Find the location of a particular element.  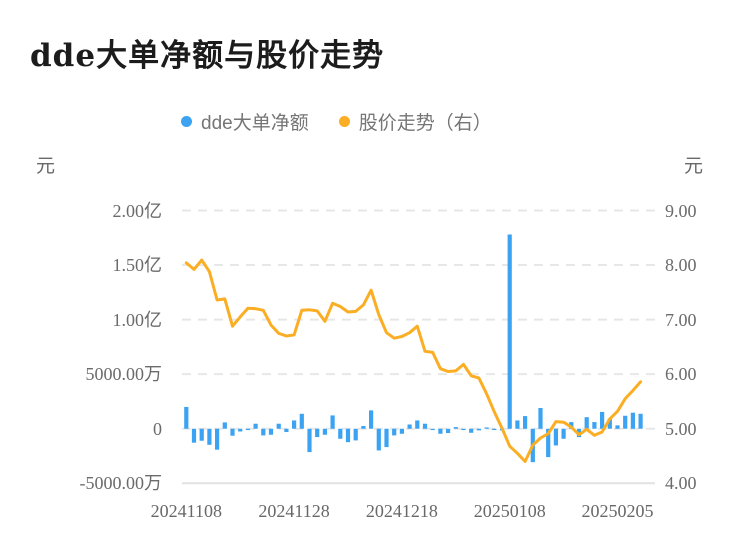

right-axis-tick: 6.00 is located at coordinates (681, 374).